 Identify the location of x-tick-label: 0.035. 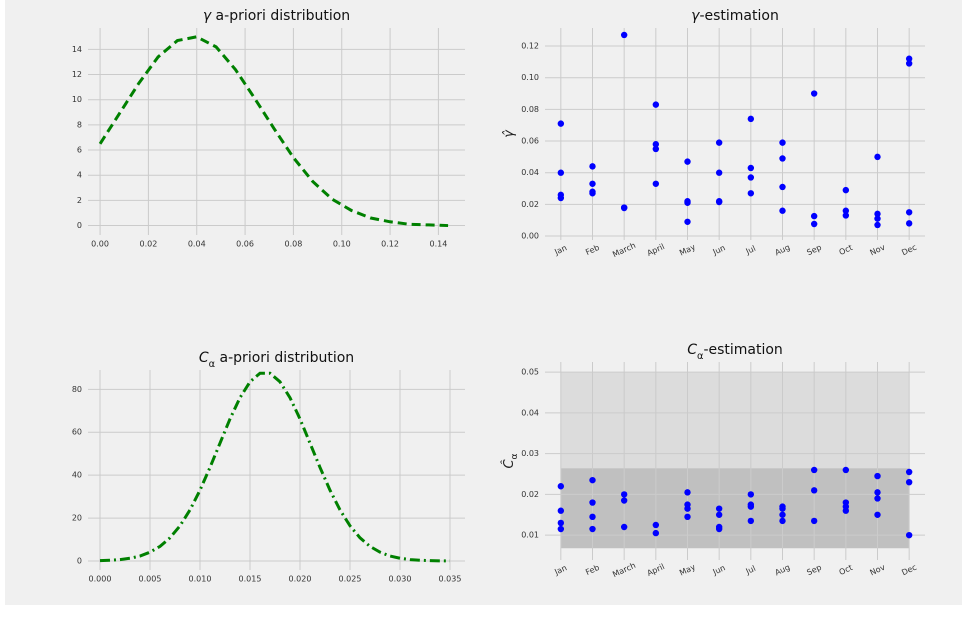
(450, 579).